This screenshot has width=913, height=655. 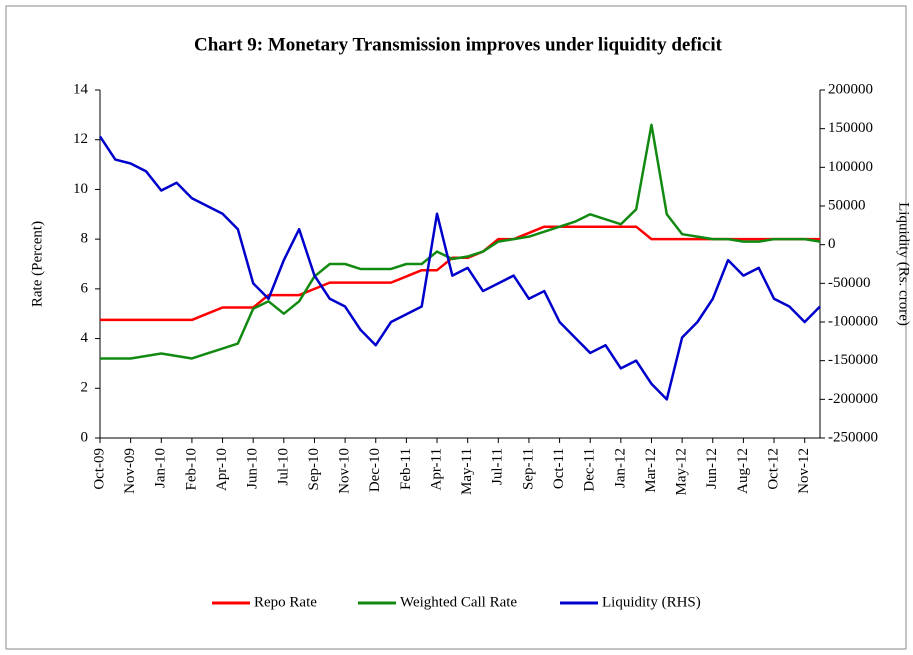 I want to click on x-tick-label: Jul-10, so click(x=283, y=467).